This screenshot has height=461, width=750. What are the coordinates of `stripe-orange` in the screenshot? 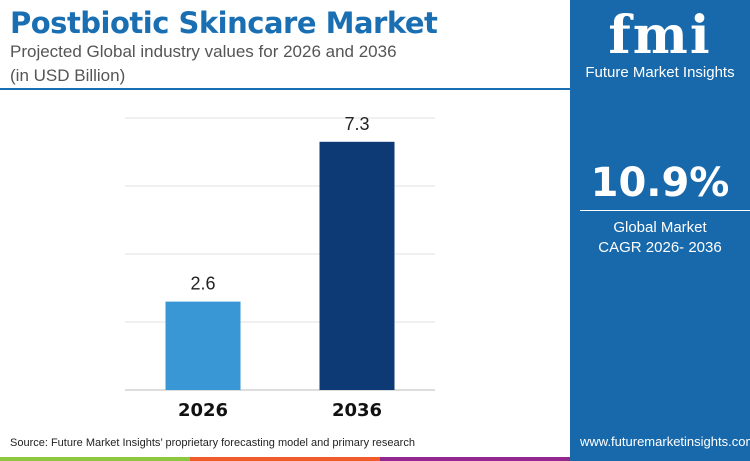 It's located at (285, 459).